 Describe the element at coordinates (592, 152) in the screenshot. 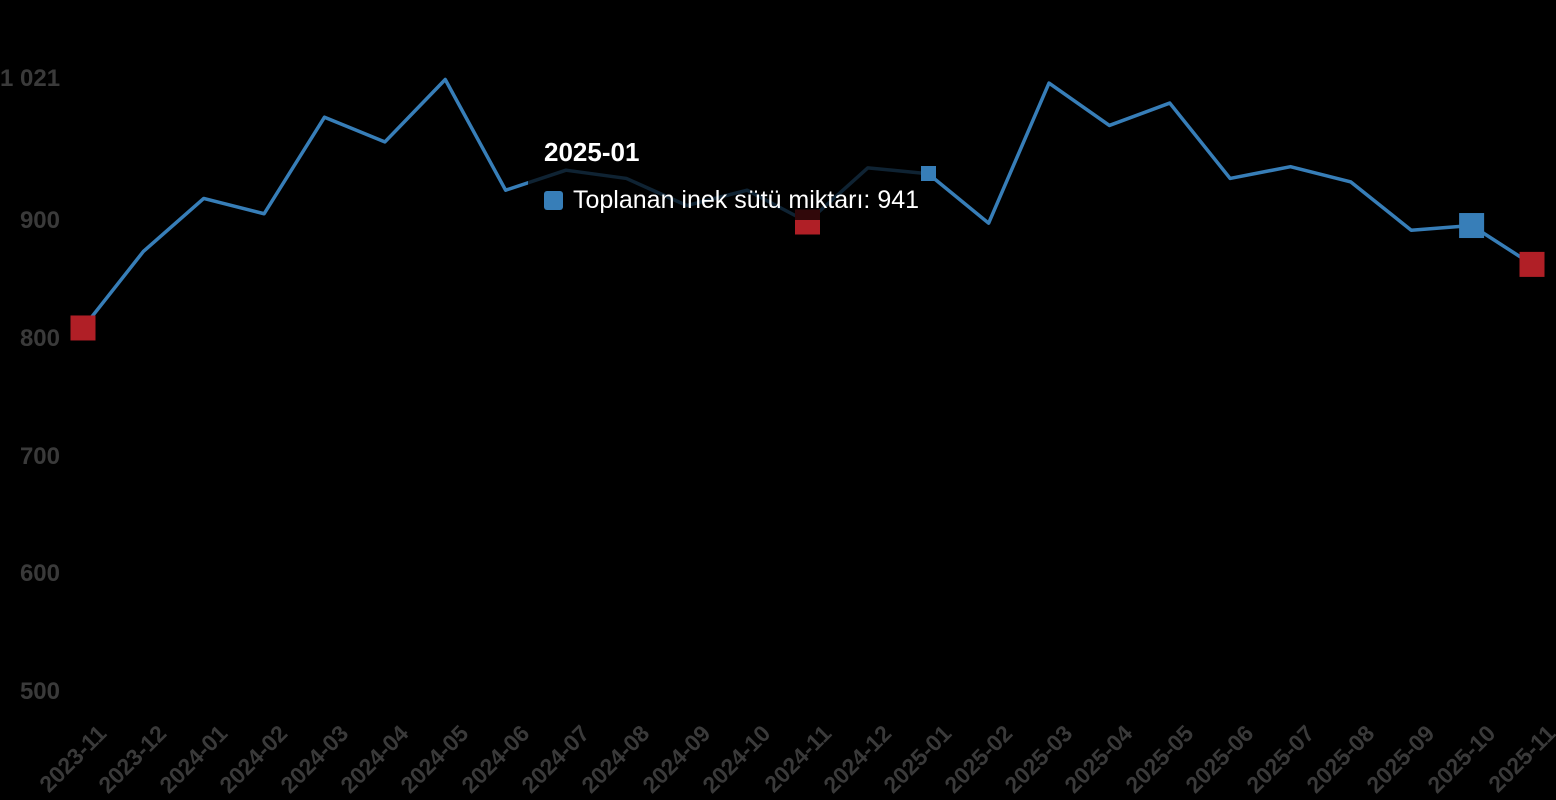

I see `tooltip-title: 2025-01` at that location.